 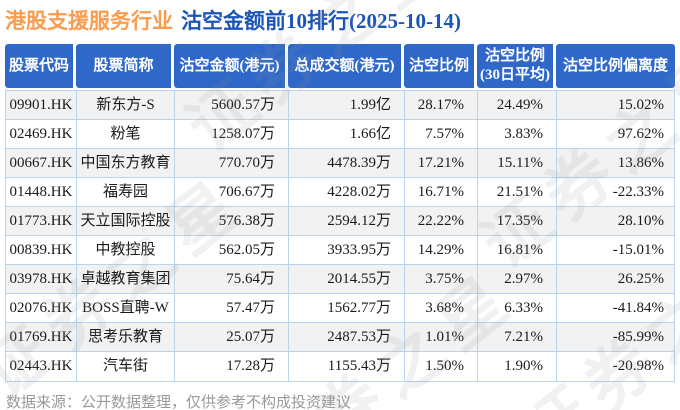 What do you see at coordinates (41, 337) in the screenshot?
I see `stock-code: 01769.HK` at bounding box center [41, 337].